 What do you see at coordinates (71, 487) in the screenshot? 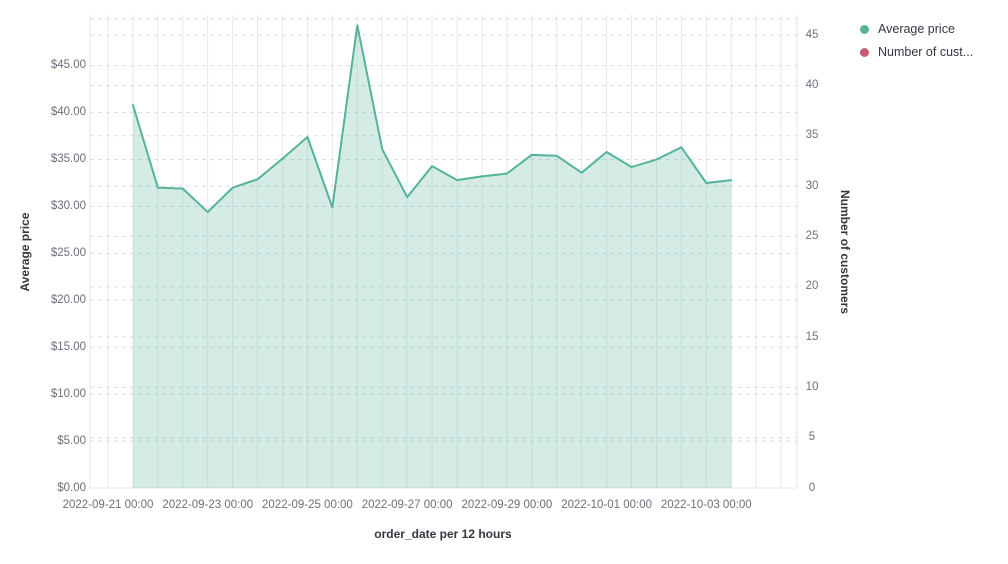
I see `y-axis-left-tick: $0.00` at bounding box center [71, 487].